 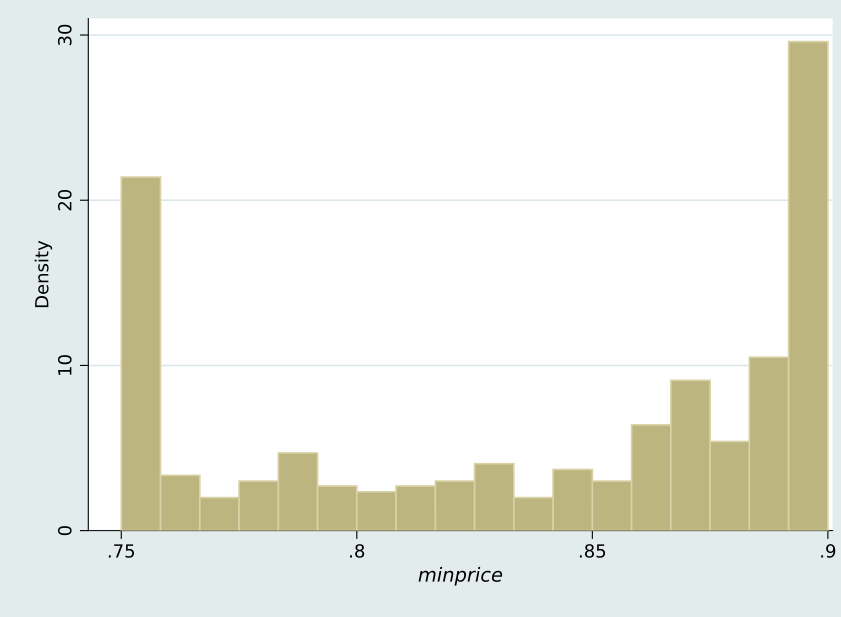 What do you see at coordinates (593, 551) in the screenshot?
I see `x-tick-label: .85` at bounding box center [593, 551].